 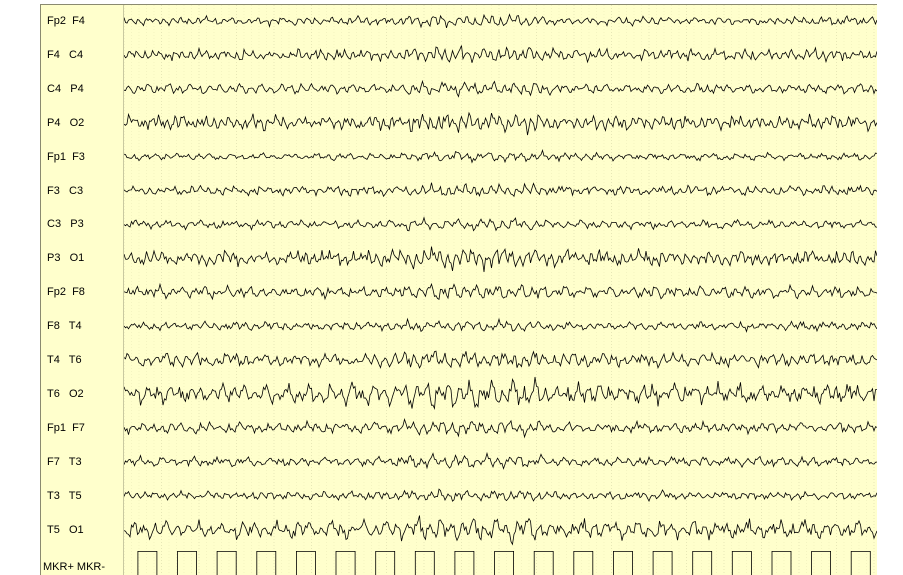 I want to click on channel-label: F3 C3, so click(x=65, y=190).